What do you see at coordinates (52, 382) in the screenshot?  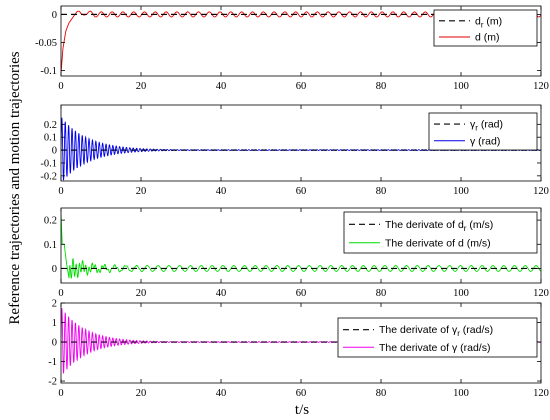 I see `y-tick-label: -2` at bounding box center [52, 382].